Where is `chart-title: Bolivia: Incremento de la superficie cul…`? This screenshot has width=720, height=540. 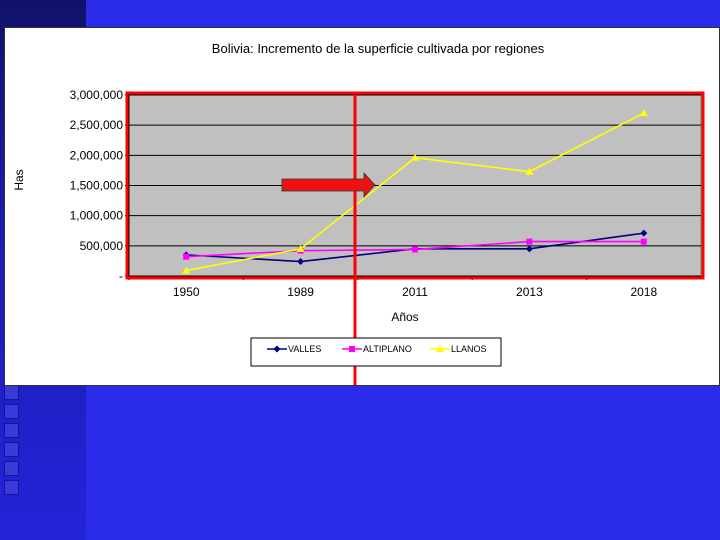 chart-title: Bolivia: Incremento de la superficie cul… is located at coordinates (378, 48).